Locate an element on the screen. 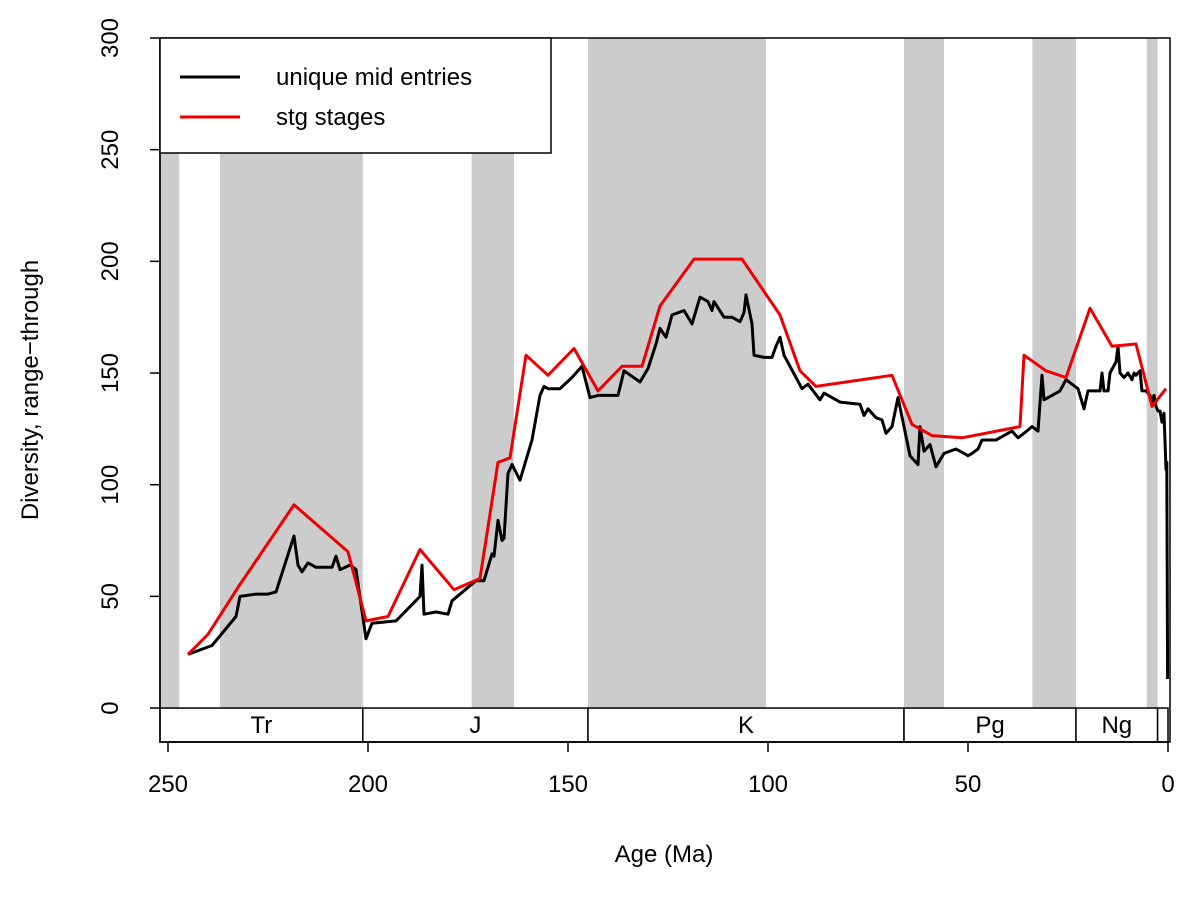  y-tick-label: 150 is located at coordinates (110, 373).